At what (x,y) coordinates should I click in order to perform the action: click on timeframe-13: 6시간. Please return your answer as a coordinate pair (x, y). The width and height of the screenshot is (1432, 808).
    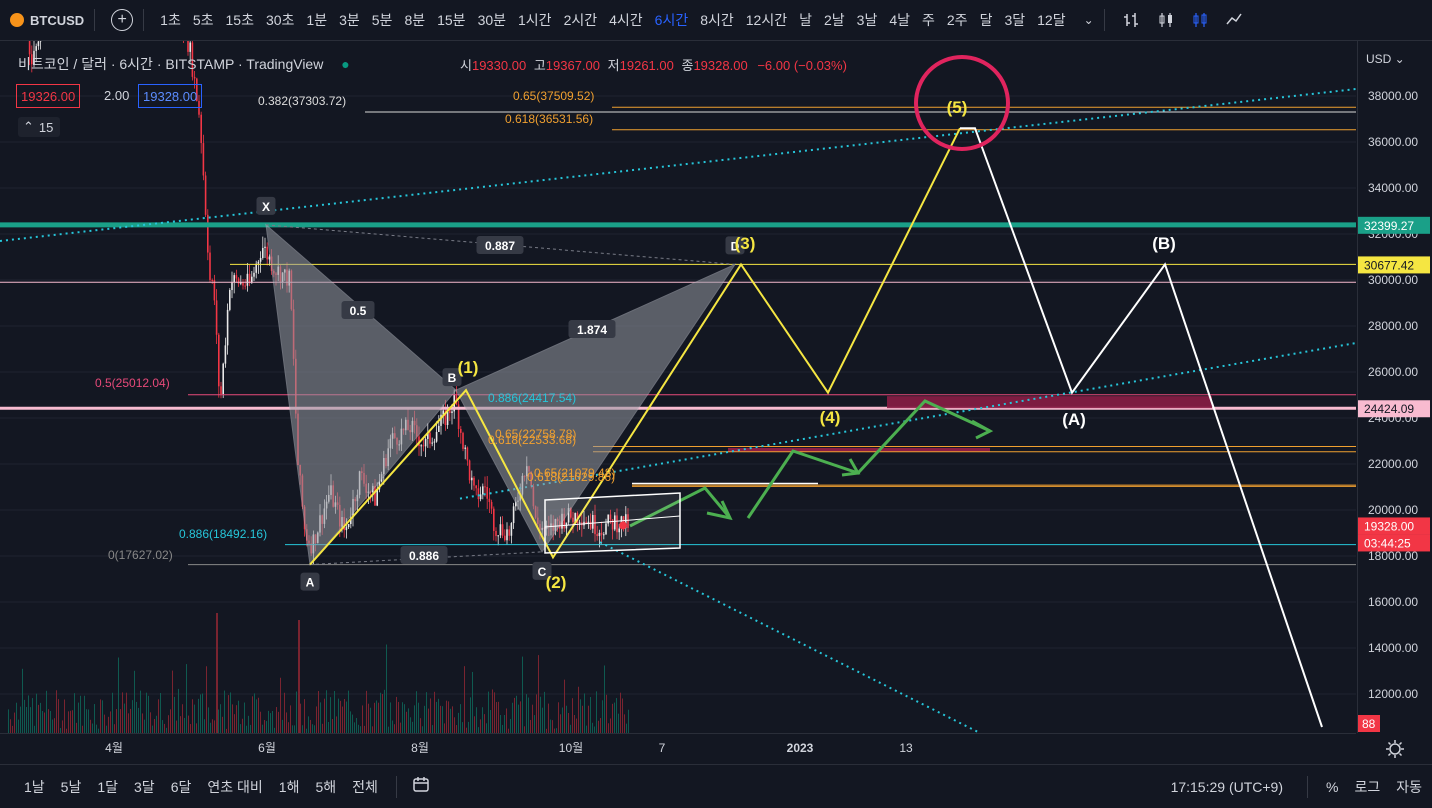
    Looking at the image, I should click on (672, 20).